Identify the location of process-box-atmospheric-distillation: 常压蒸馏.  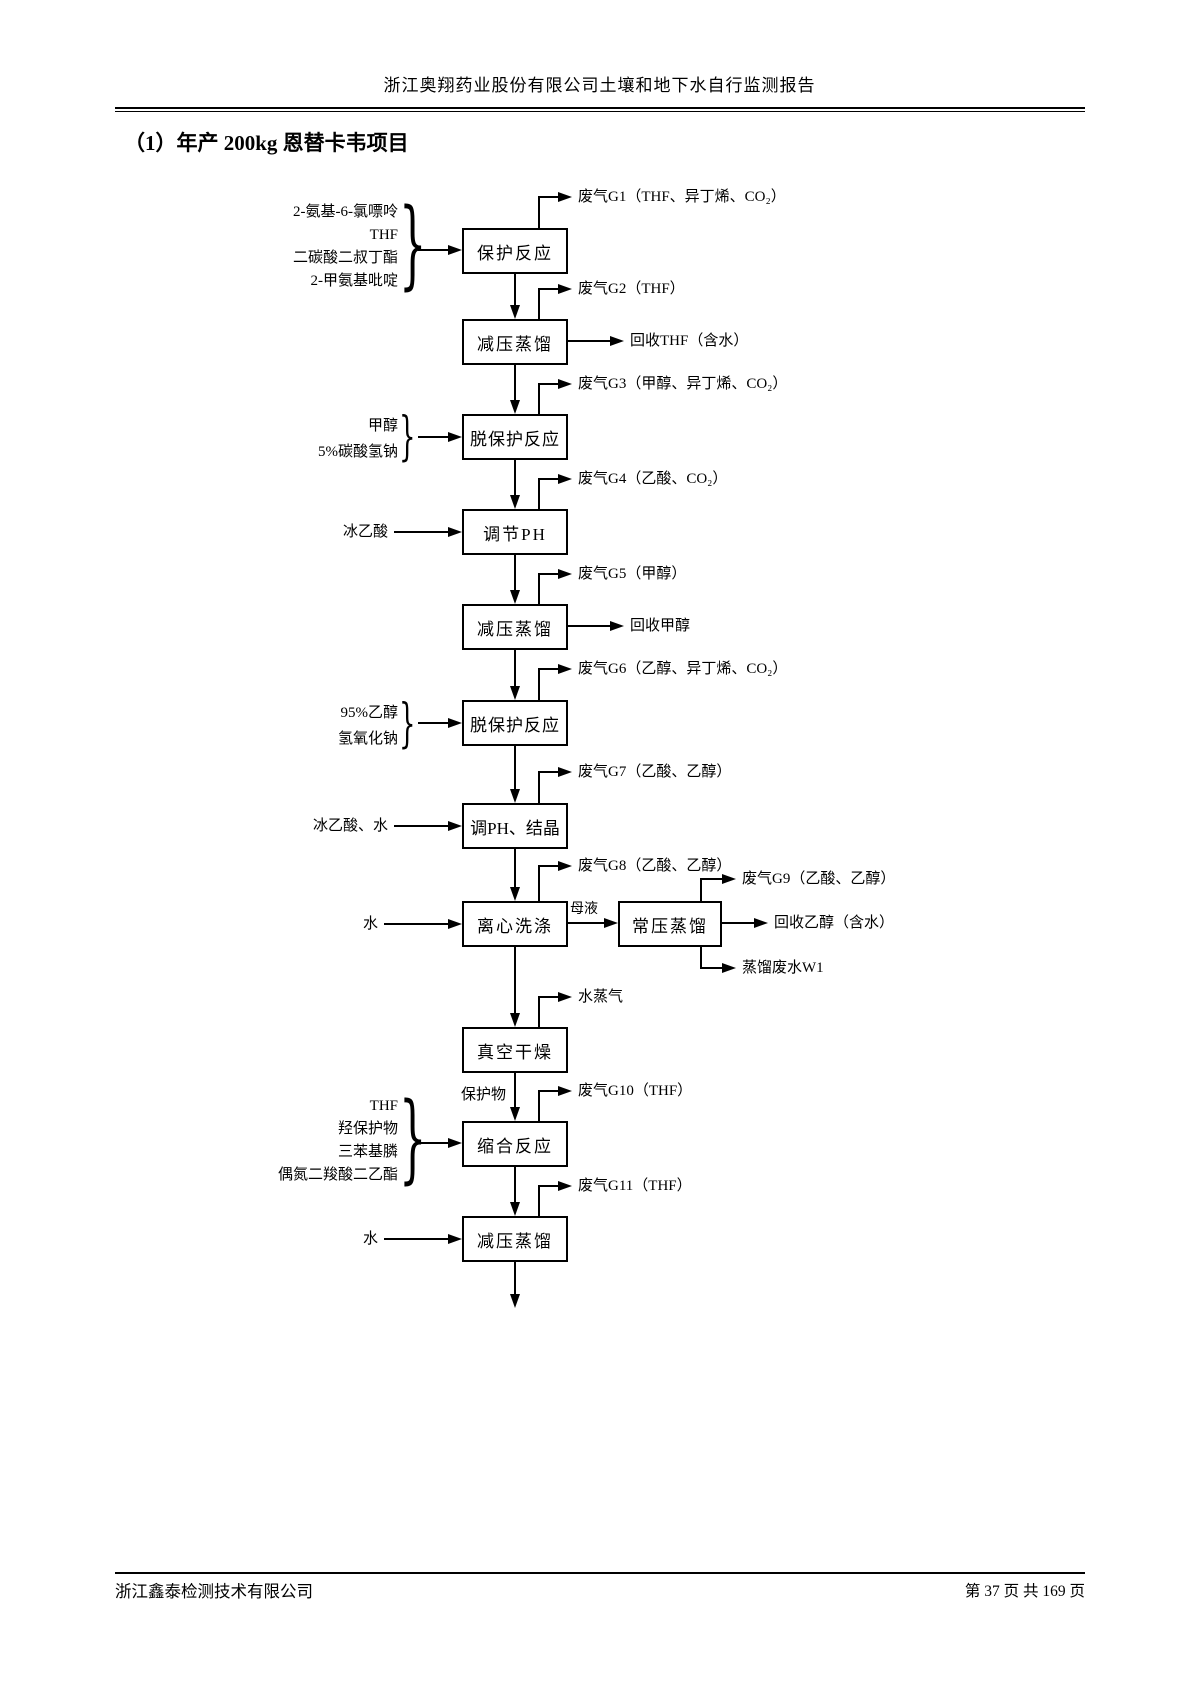
(670, 924).